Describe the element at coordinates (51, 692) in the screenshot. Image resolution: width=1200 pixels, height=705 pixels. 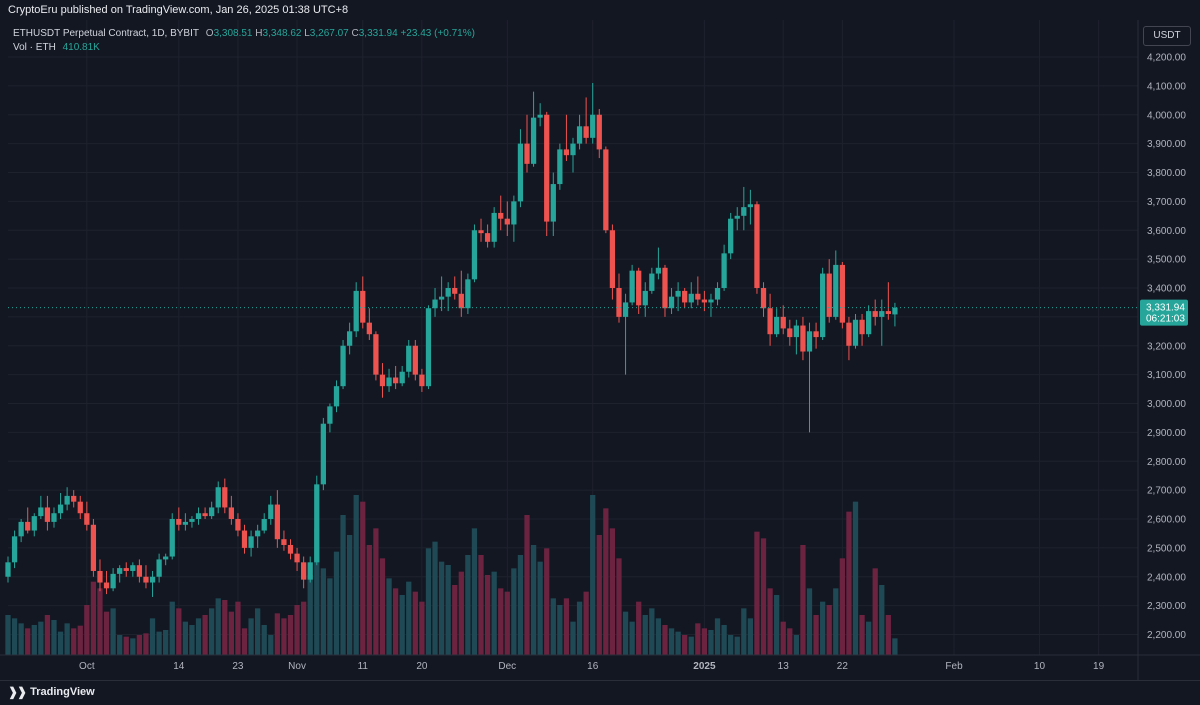
I see `tradingview-logo: ❱❱ TradingView` at that location.